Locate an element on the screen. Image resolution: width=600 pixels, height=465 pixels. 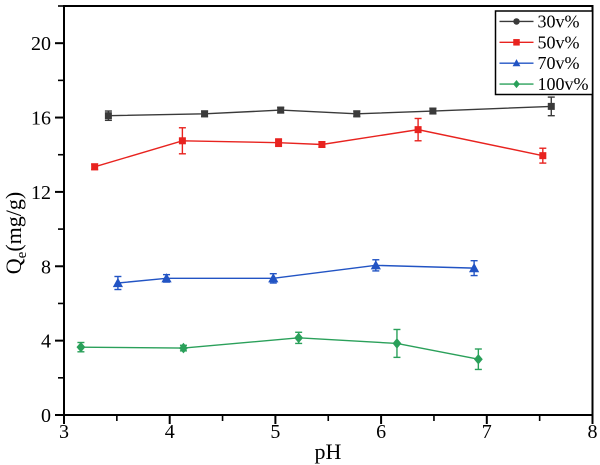
legend-item: 30v% is located at coordinates (539, 21).